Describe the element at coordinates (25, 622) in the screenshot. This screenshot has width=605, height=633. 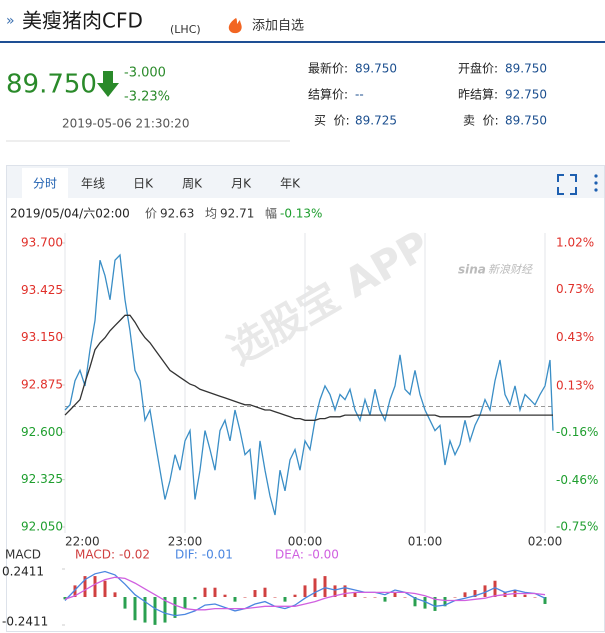
I see `y-tick-label: -0.2411` at that location.